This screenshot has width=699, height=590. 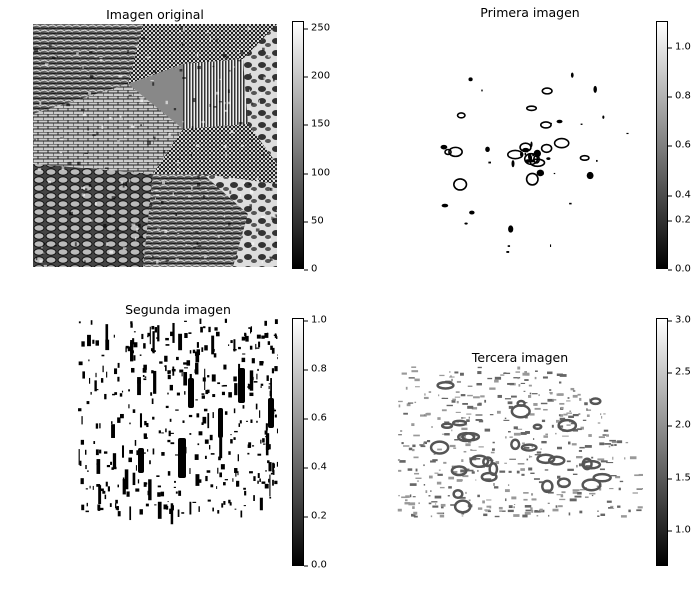 I want to click on tercera-label-image, so click(x=520, y=442).